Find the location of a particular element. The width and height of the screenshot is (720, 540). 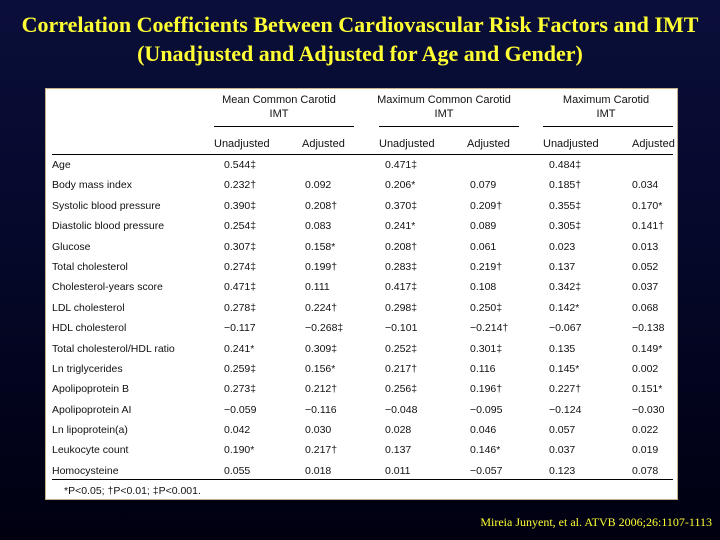

subheader-adjusted-2: Adjusted is located at coordinates (488, 144).